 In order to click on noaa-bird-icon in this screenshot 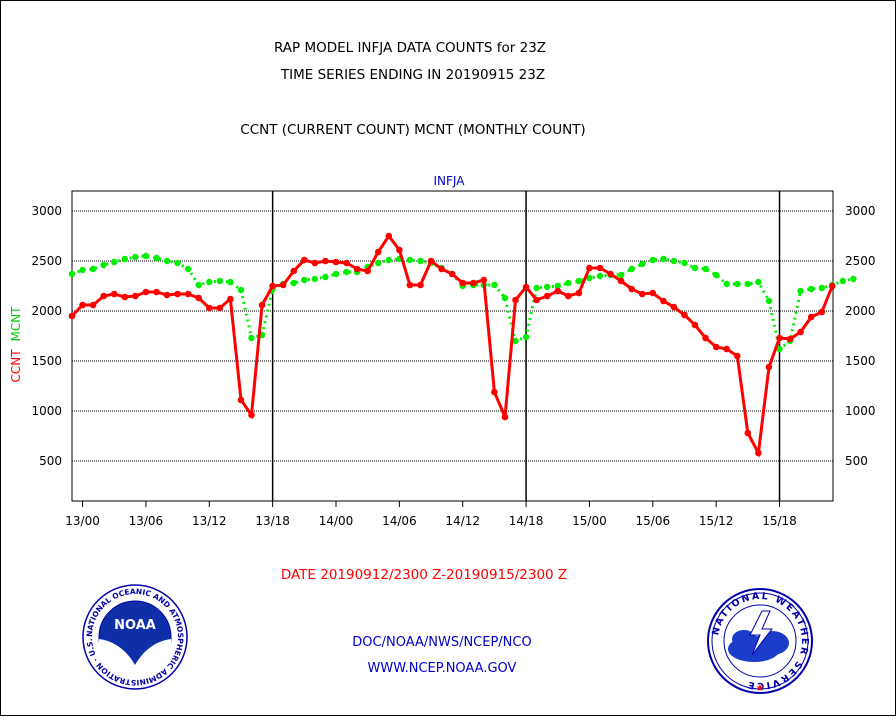, I will do `click(135, 659)`.